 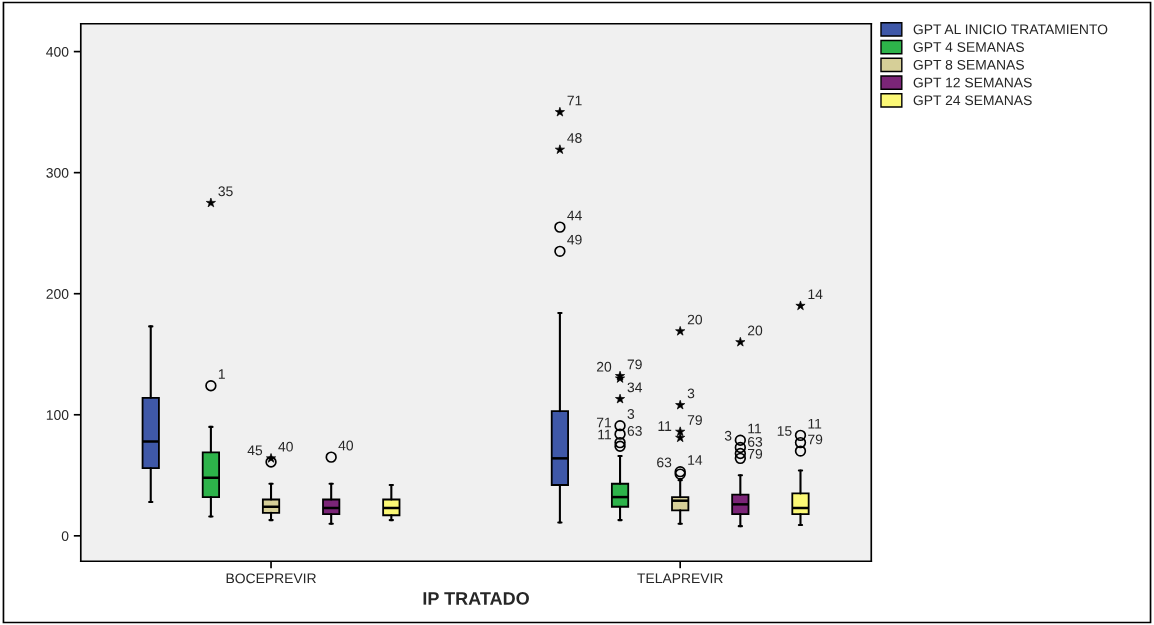 What do you see at coordinates (680, 578) in the screenshot?
I see `x-tick-label: TELAPREVIR` at bounding box center [680, 578].